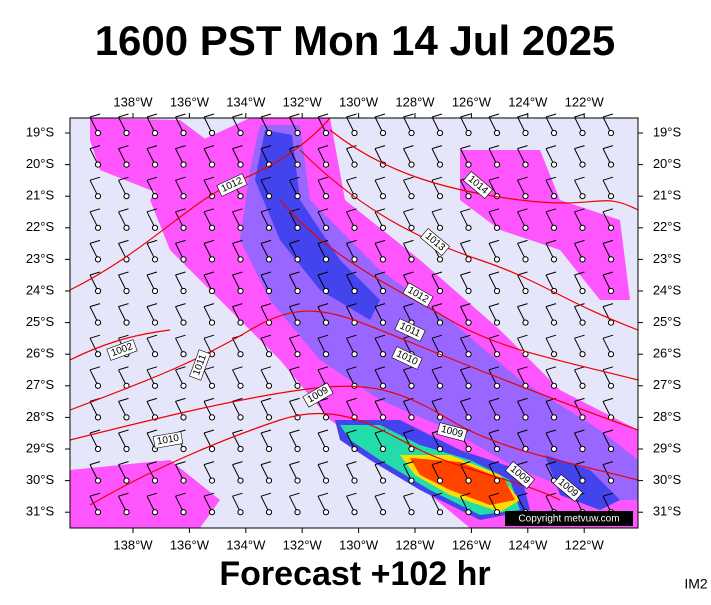 The image size is (711, 605). Describe the element at coordinates (40, 479) in the screenshot. I see `latitude-label: 30°S` at that location.